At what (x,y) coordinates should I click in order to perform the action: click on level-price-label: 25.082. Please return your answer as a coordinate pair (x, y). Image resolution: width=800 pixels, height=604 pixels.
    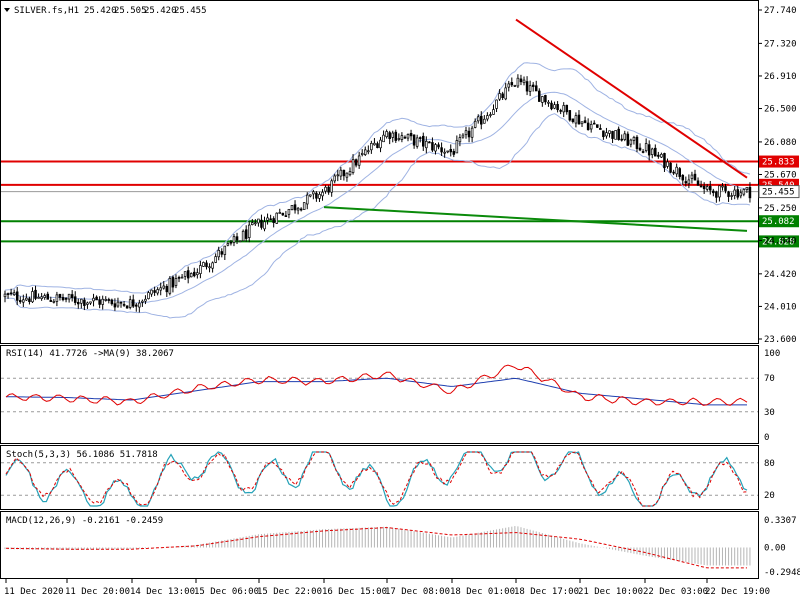
    Looking at the image, I should click on (778, 222).